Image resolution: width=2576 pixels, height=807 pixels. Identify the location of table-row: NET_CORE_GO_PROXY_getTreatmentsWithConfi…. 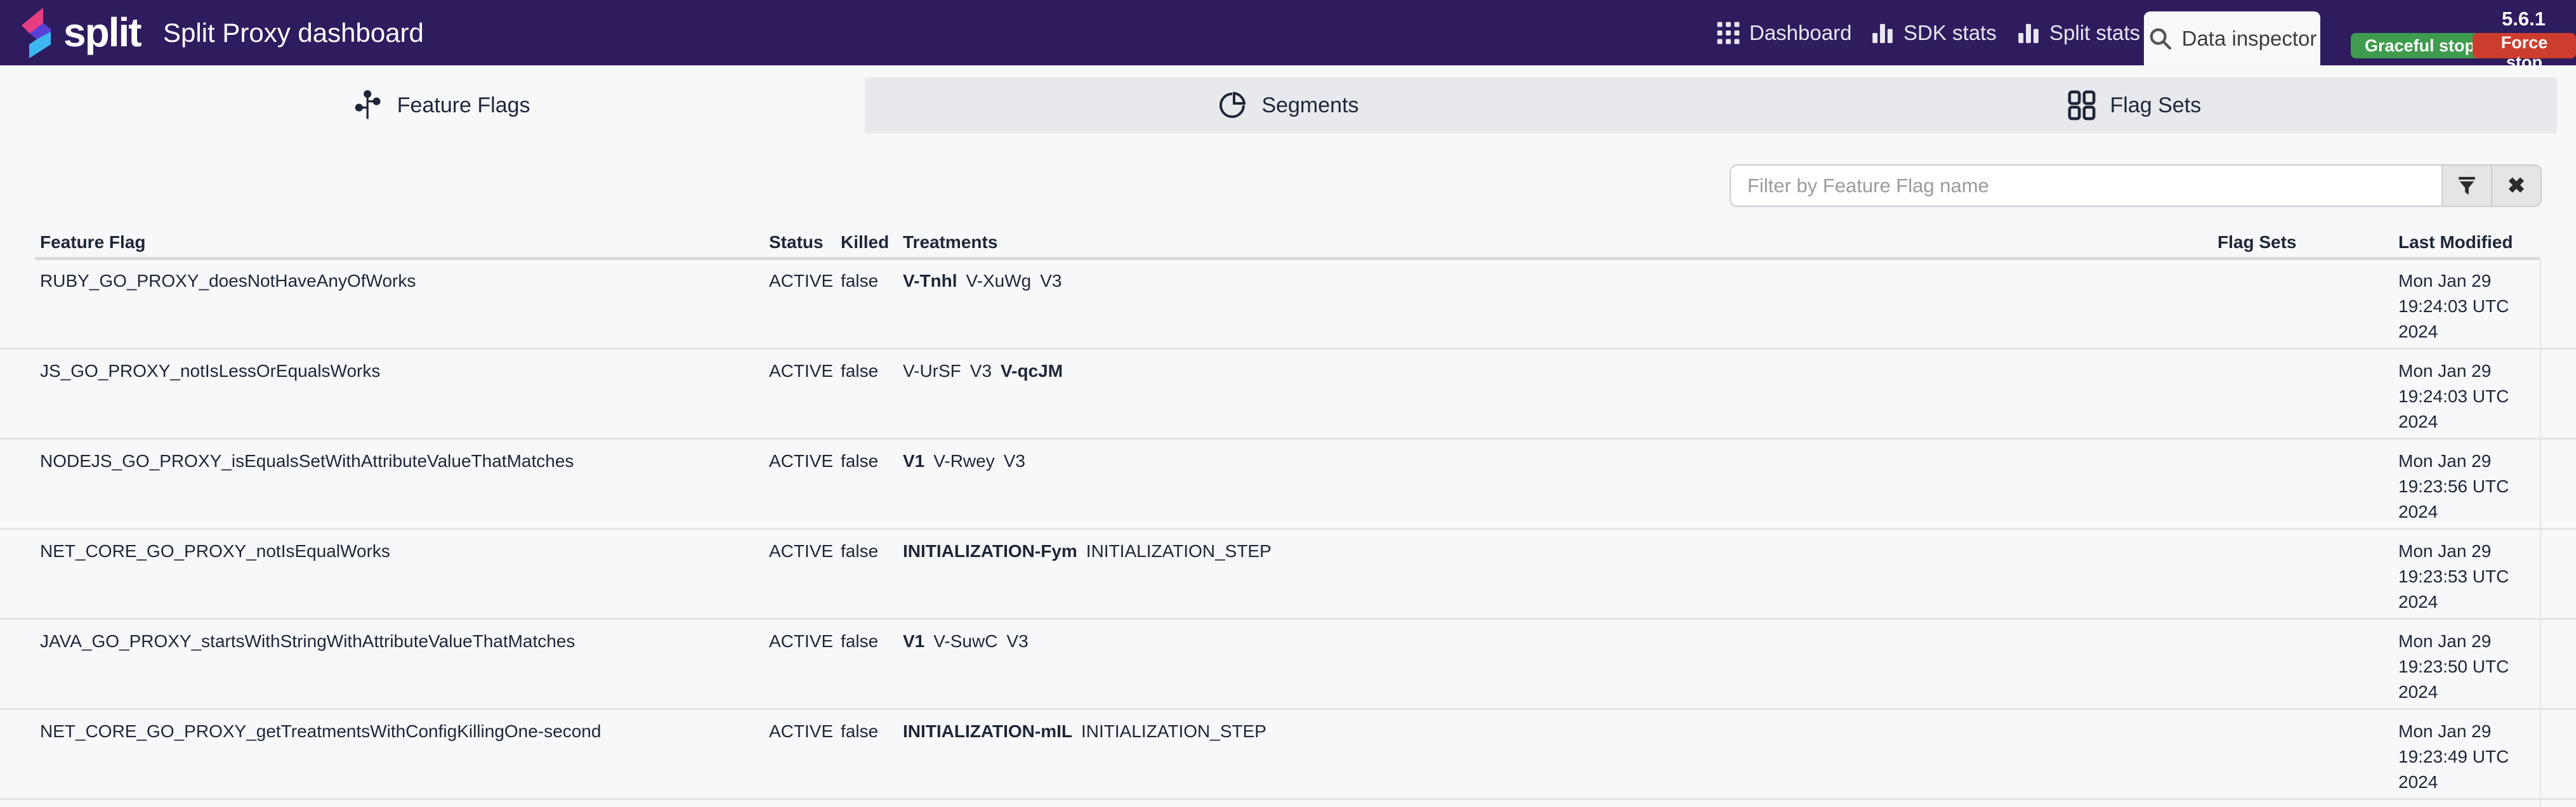
(1288, 755).